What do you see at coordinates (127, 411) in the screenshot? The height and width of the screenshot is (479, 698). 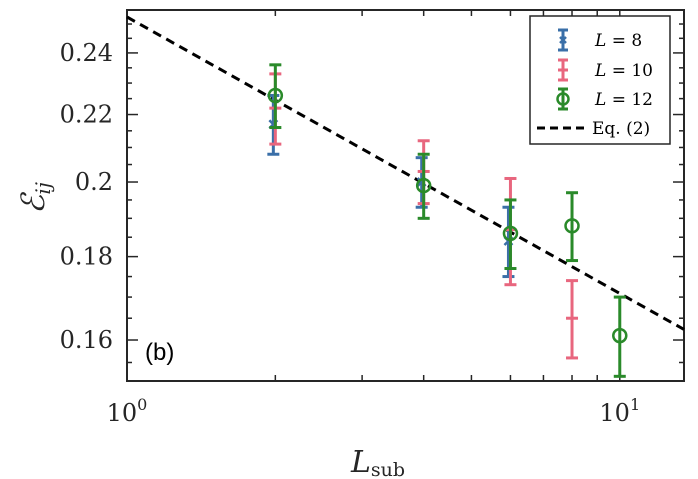 I see `x-tick-label: 10⁰` at bounding box center [127, 411].